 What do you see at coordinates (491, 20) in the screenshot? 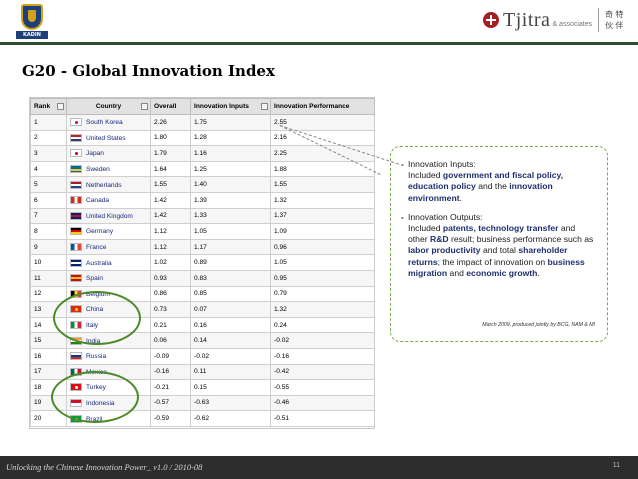
I see `tjitra-cross-icon` at bounding box center [491, 20].